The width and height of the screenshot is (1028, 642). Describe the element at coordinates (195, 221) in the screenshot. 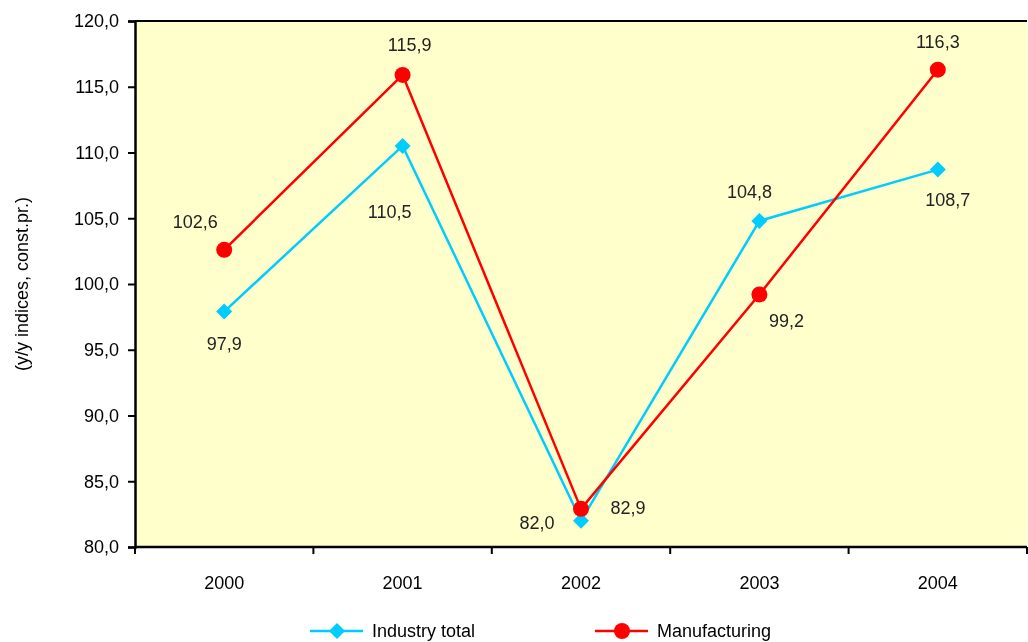

I see `data-label: 102,6` at that location.